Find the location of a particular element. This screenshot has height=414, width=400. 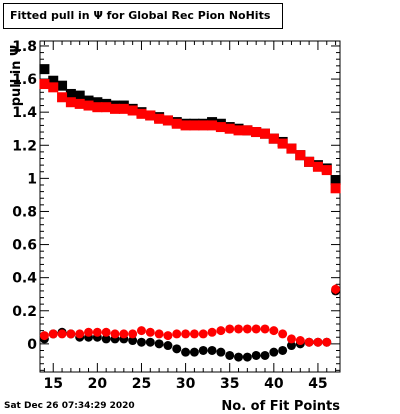

y-tick-label: 0.8 is located at coordinates (24, 212).